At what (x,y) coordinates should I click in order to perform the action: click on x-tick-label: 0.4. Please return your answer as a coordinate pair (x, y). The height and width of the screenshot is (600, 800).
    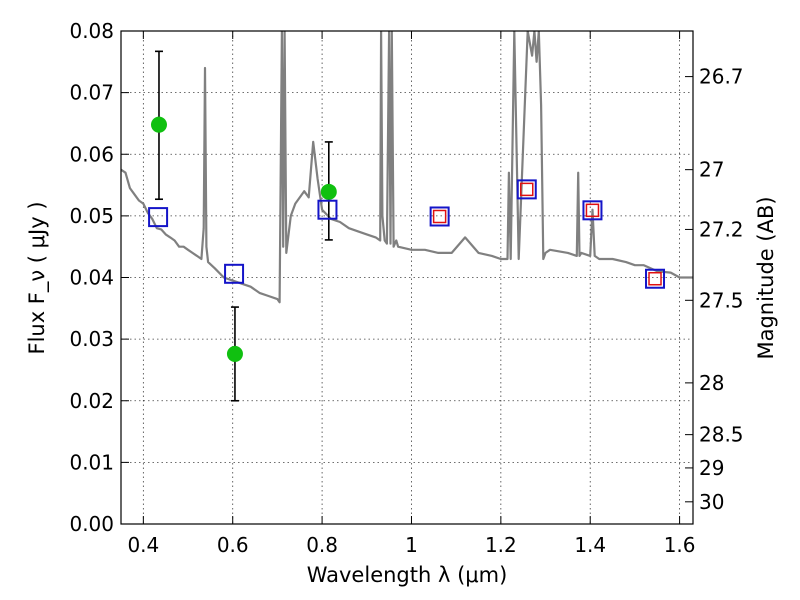
    Looking at the image, I should click on (143, 545).